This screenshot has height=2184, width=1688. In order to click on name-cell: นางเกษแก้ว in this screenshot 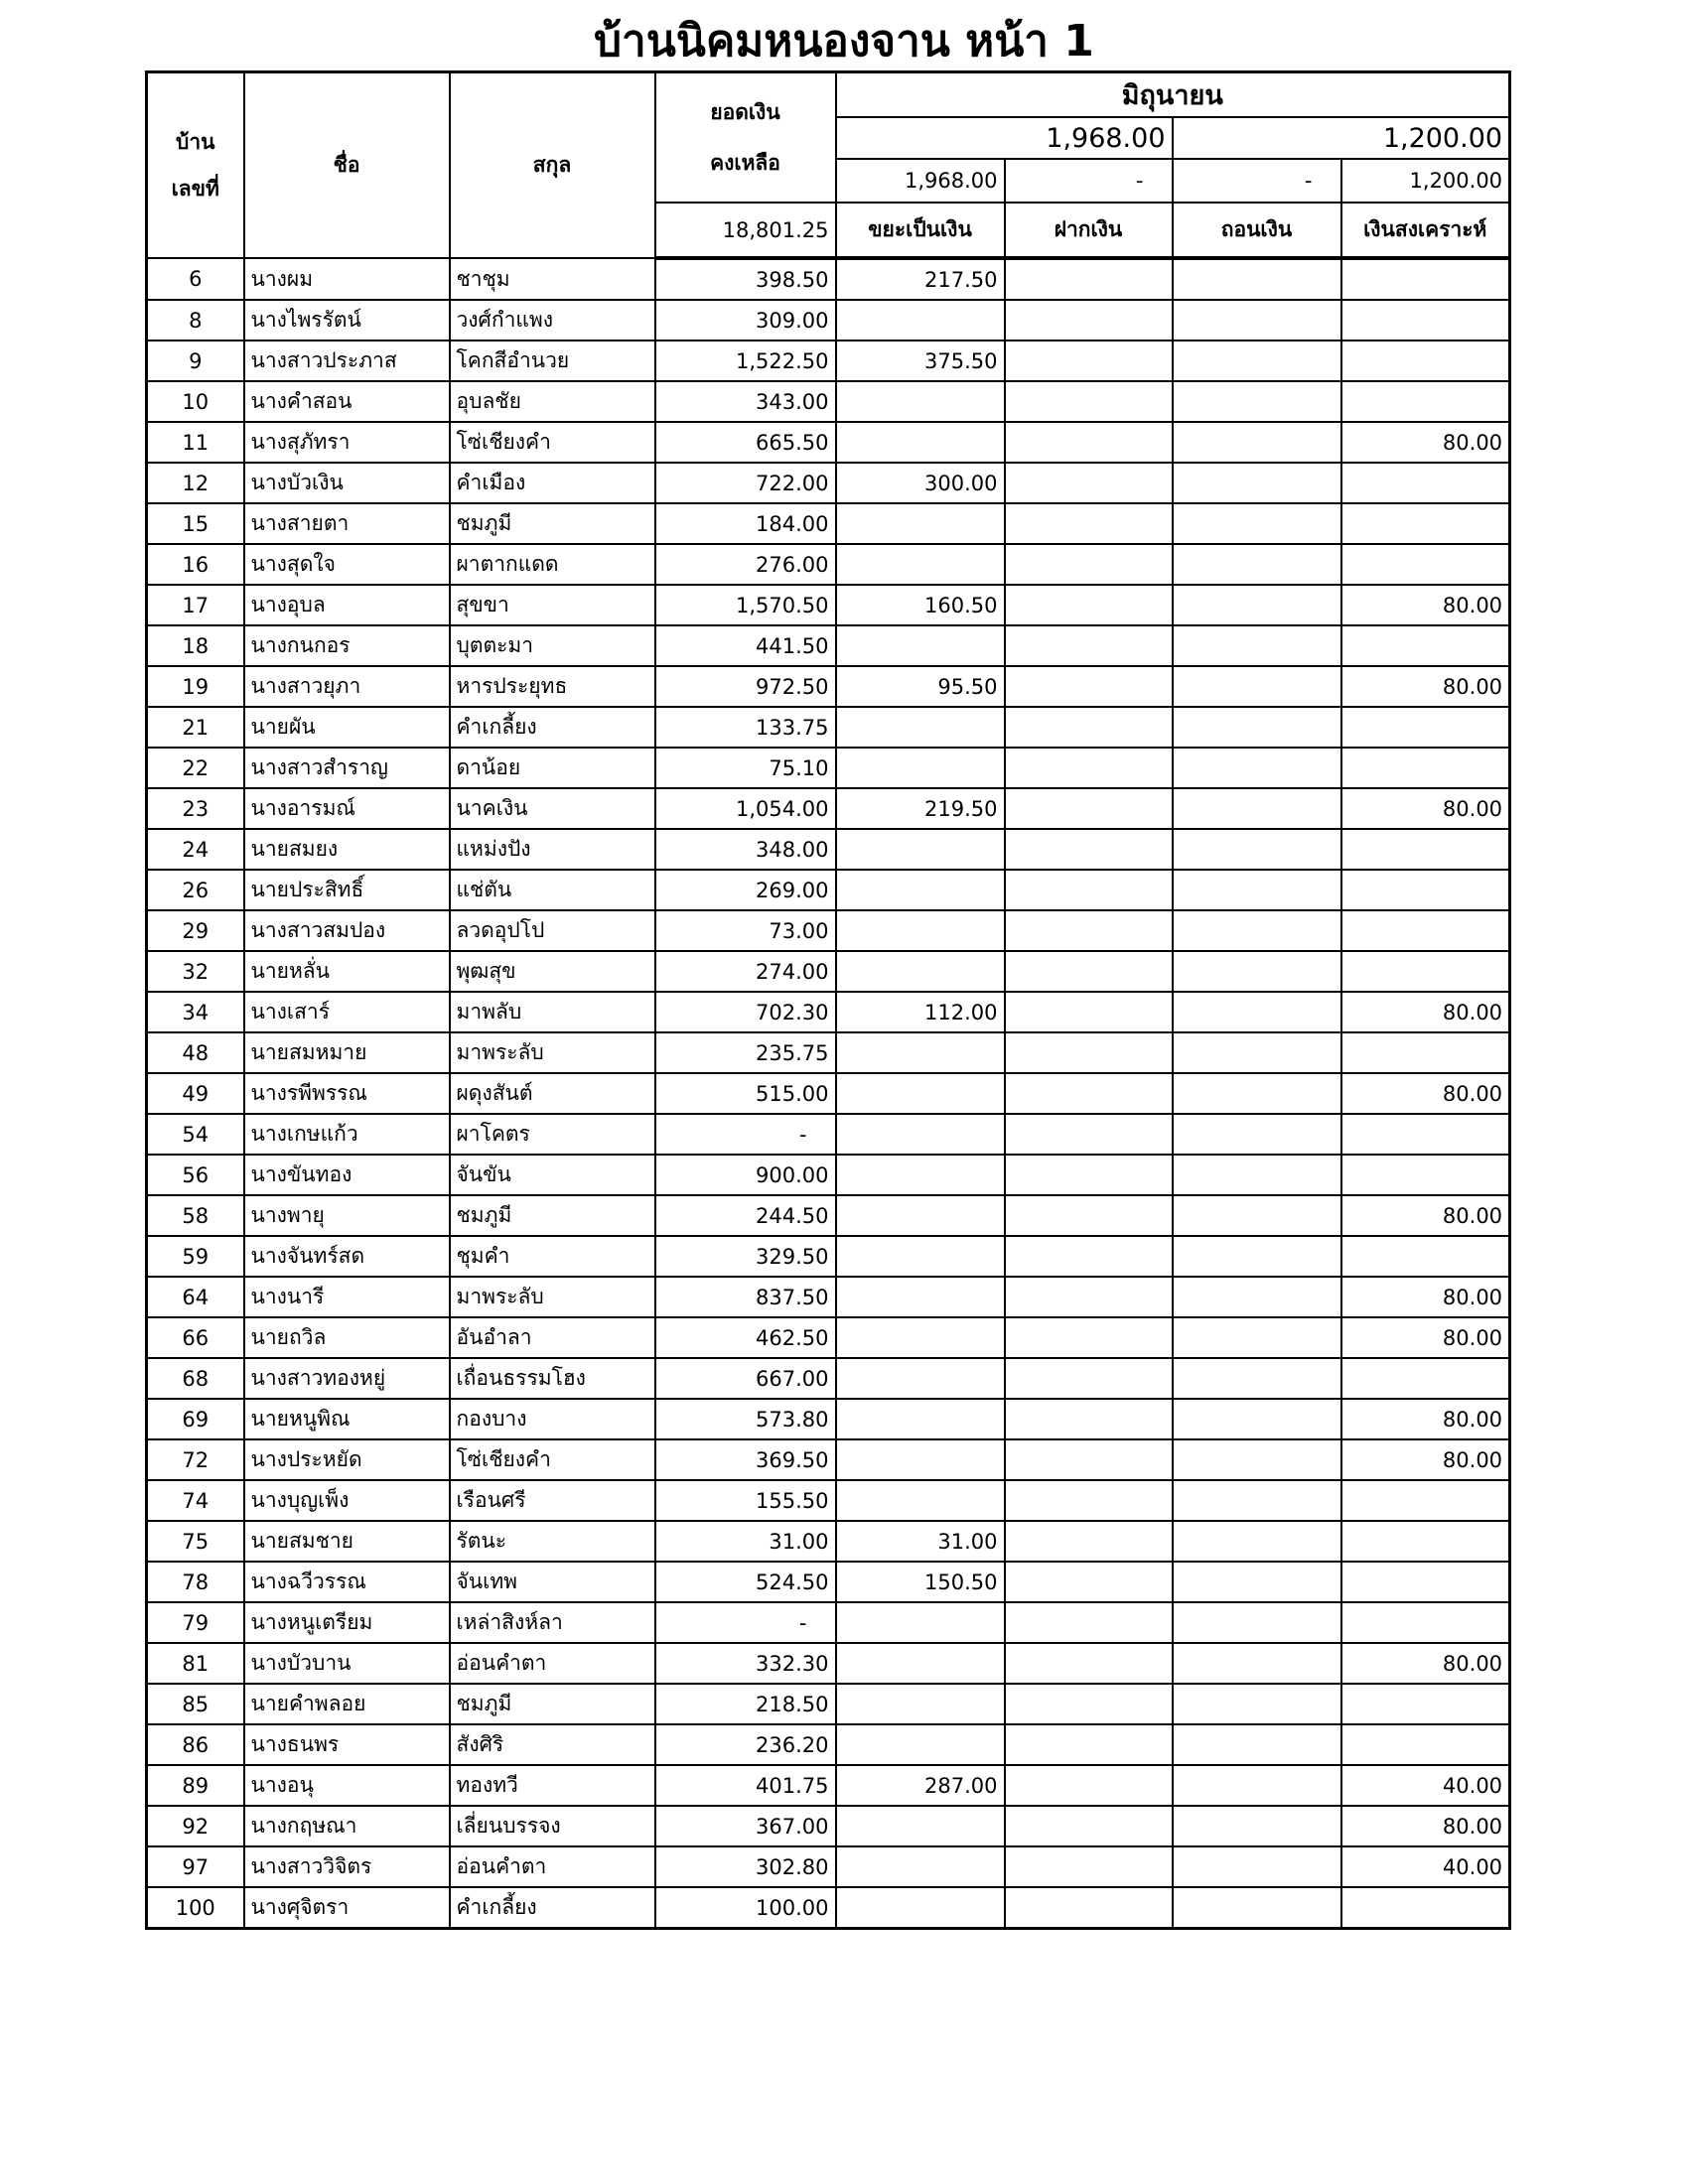, I will do `click(346, 1134)`.